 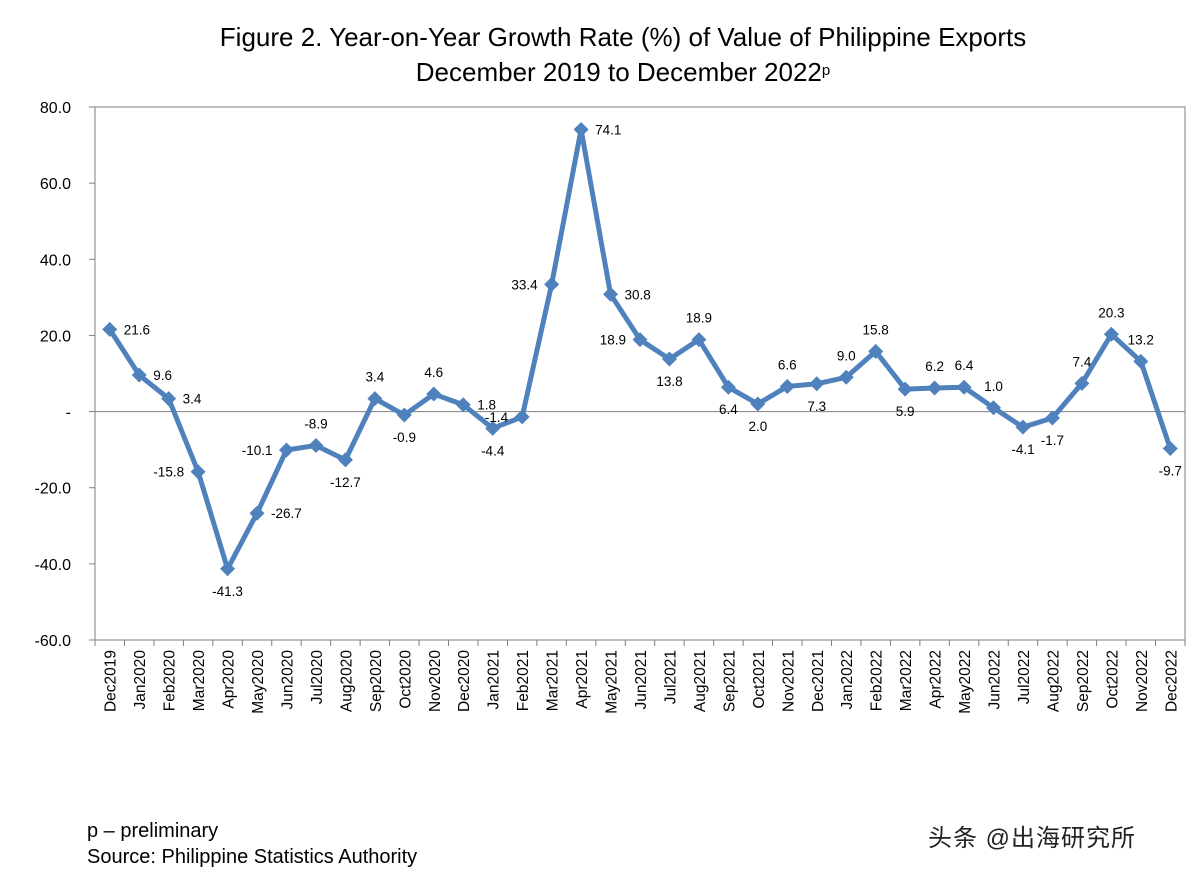 What do you see at coordinates (638, 294) in the screenshot?
I see `data-label: 30.8` at bounding box center [638, 294].